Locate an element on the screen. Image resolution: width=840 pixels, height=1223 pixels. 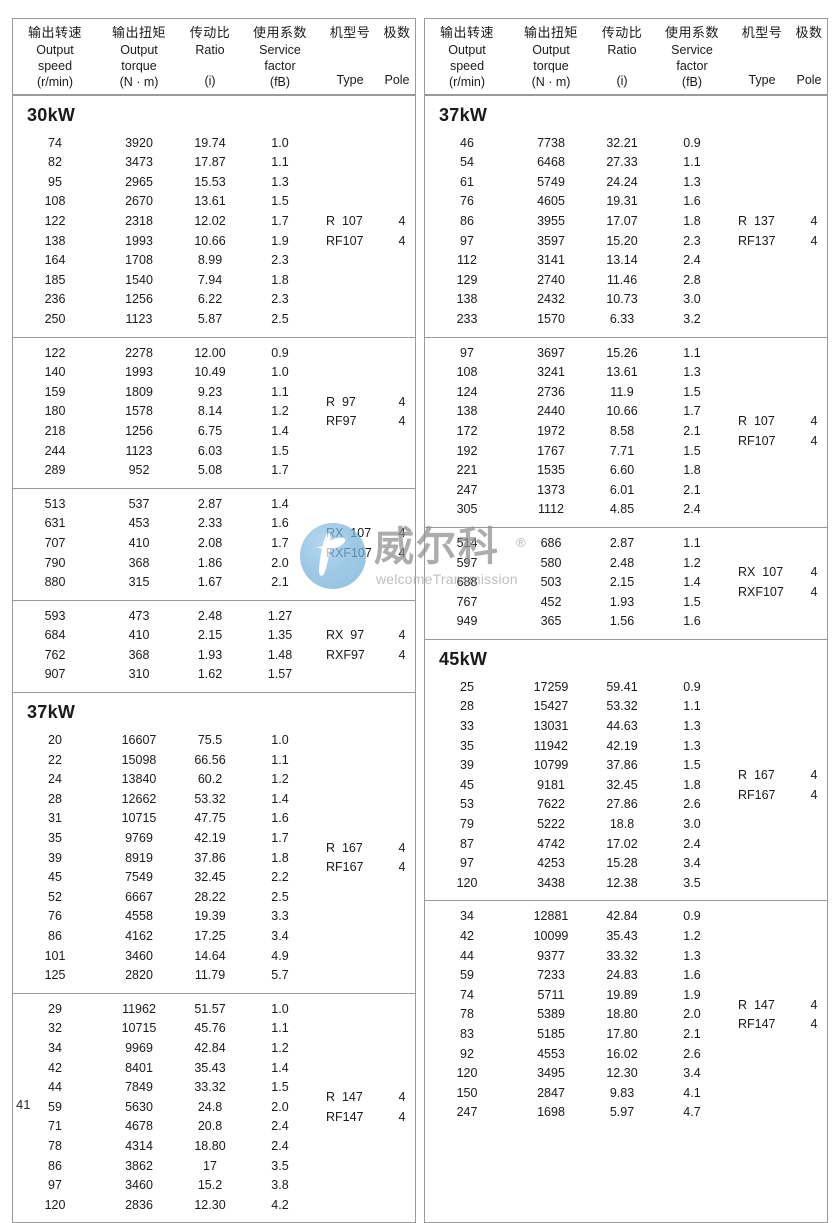
table-cell: 4.85 is located at coordinates (622, 509).